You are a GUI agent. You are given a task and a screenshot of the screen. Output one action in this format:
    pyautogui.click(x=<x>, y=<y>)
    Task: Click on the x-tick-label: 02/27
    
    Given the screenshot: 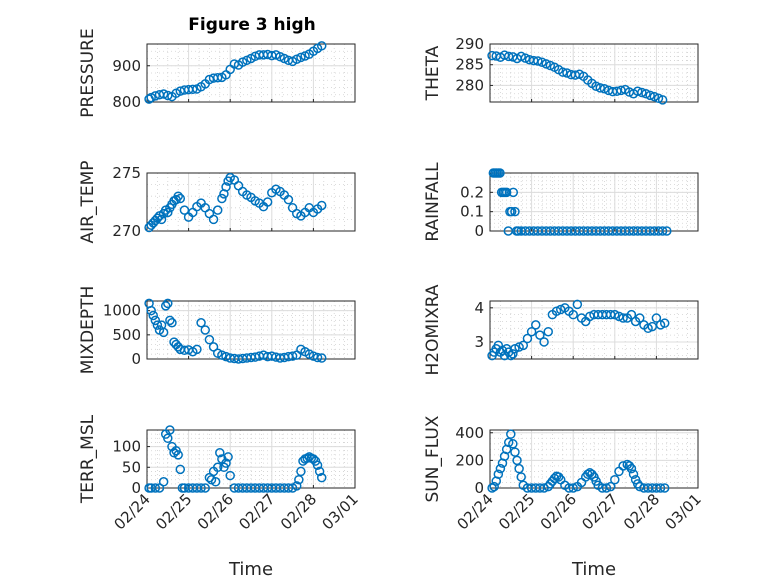 What is the action you would take?
    pyautogui.click(x=599, y=511)
    